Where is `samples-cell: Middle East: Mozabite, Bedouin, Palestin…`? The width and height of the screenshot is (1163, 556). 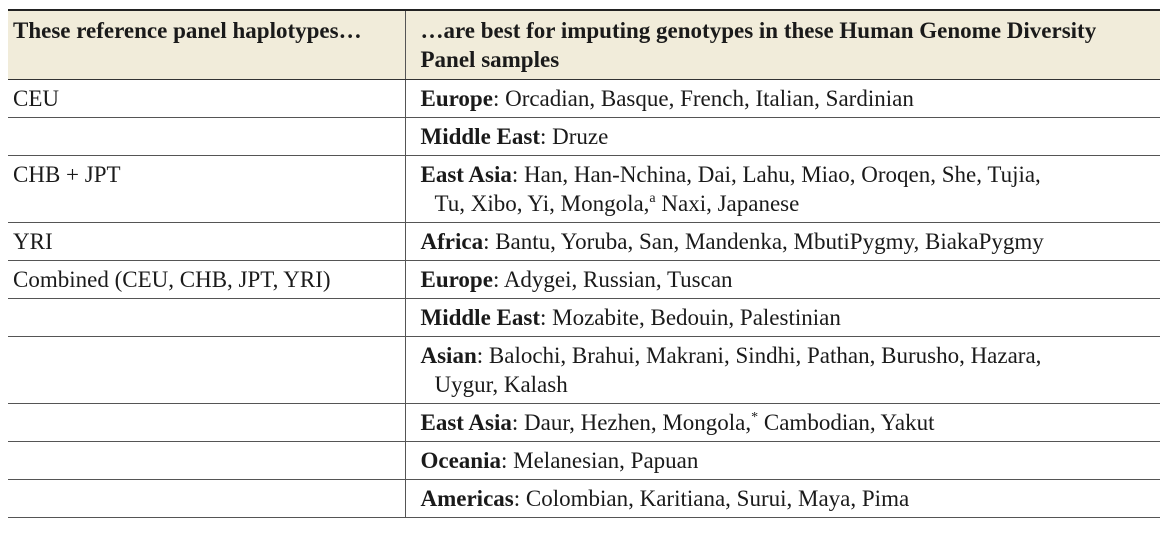
samples-cell: Middle East: Mozabite, Bedouin, Palestin… is located at coordinates (782, 317).